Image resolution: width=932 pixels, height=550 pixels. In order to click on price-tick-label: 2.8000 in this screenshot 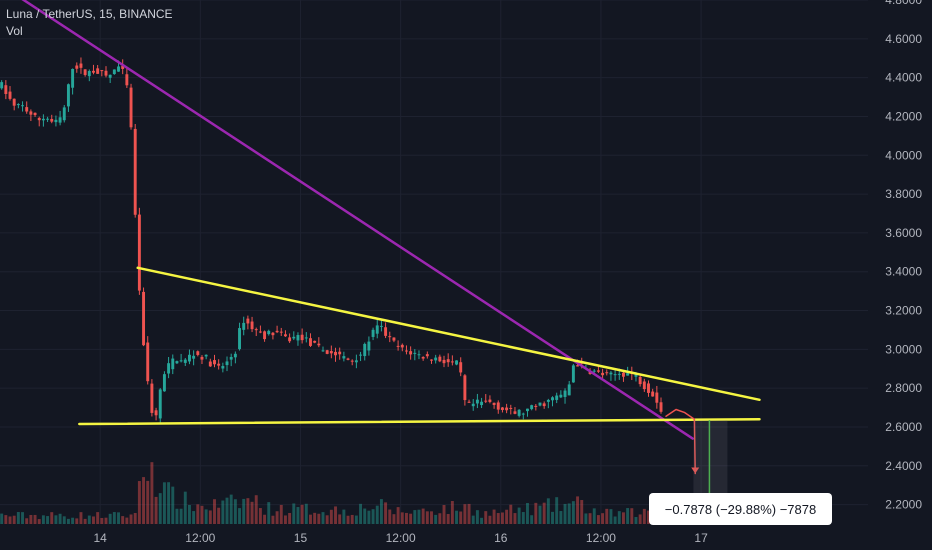, I will do `click(903, 388)`.